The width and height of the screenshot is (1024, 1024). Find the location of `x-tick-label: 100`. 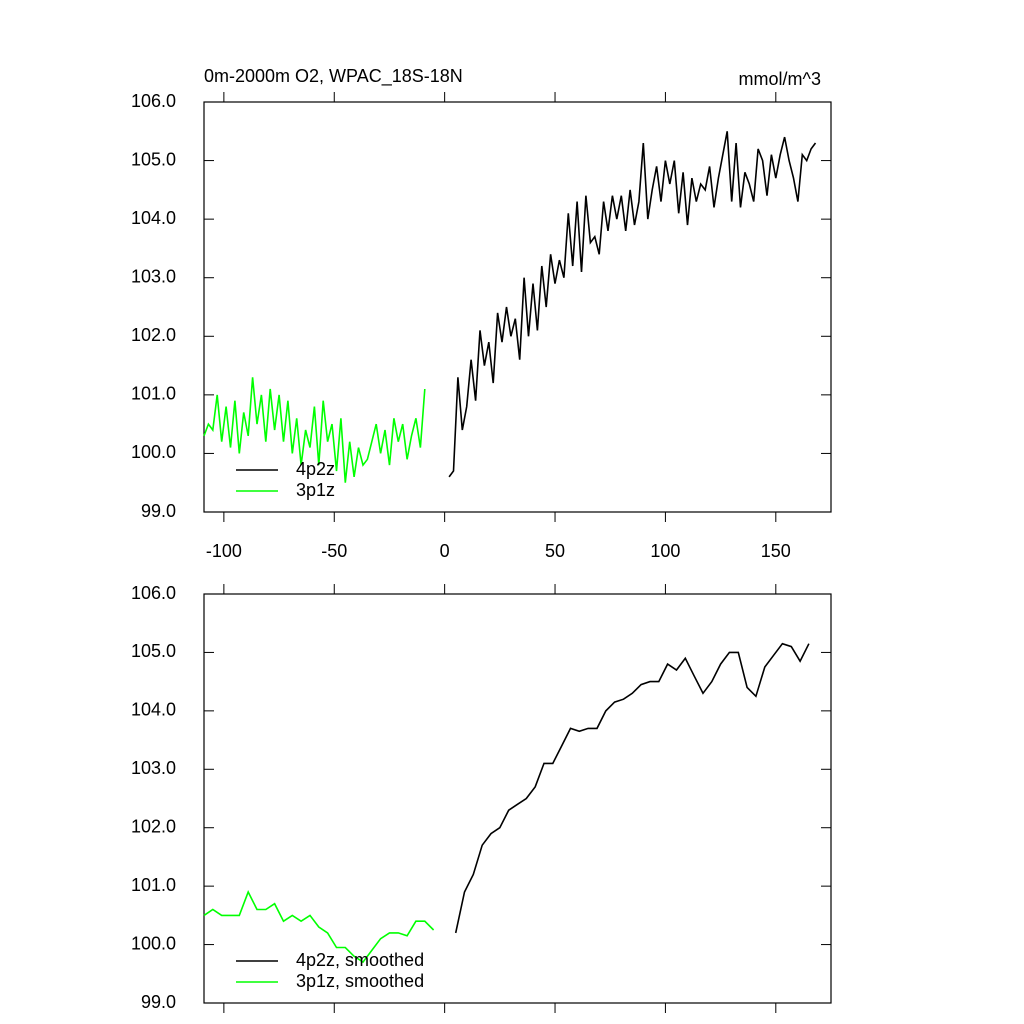

x-tick-label: 100 is located at coordinates (665, 551).